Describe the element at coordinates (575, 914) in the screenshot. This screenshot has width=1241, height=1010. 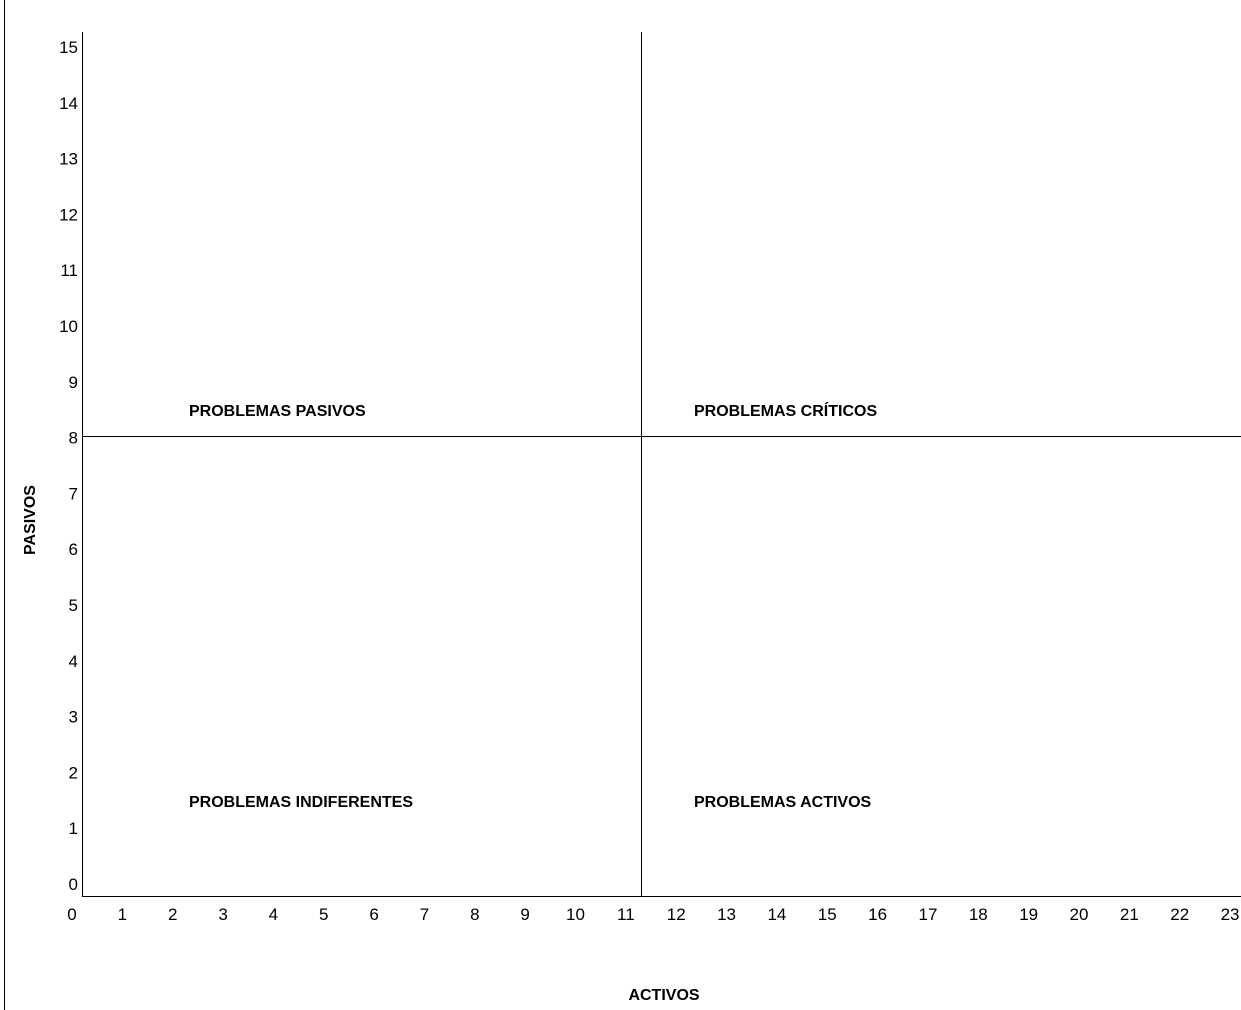
I see `x-tick-label: 10` at that location.